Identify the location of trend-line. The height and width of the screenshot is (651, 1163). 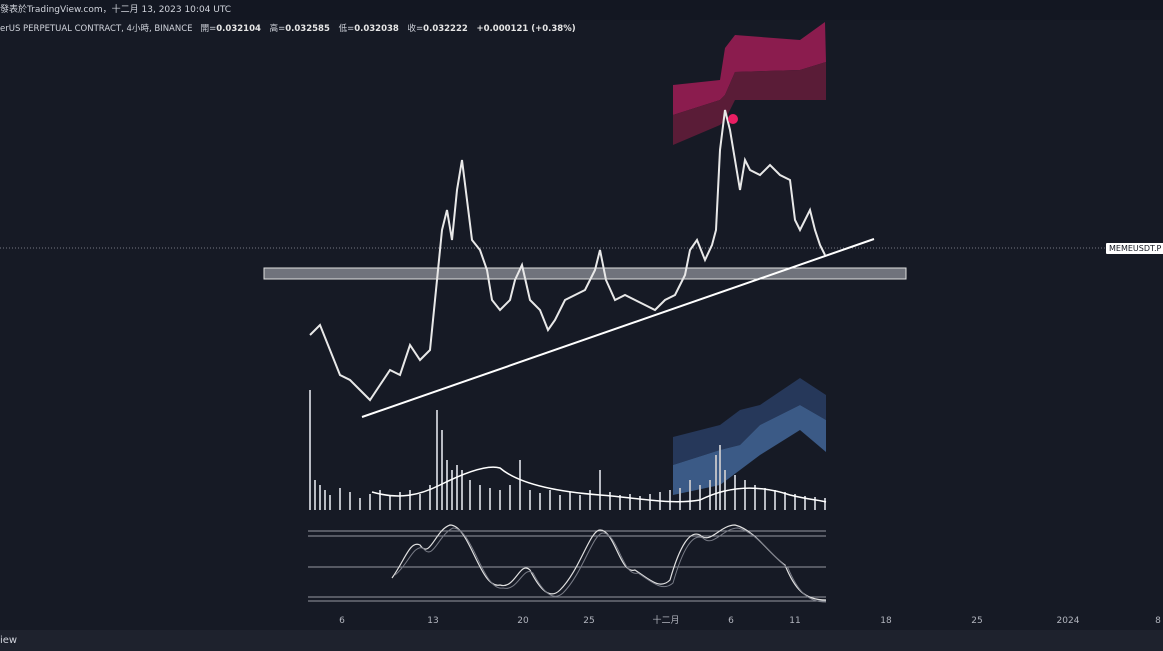
(618, 328).